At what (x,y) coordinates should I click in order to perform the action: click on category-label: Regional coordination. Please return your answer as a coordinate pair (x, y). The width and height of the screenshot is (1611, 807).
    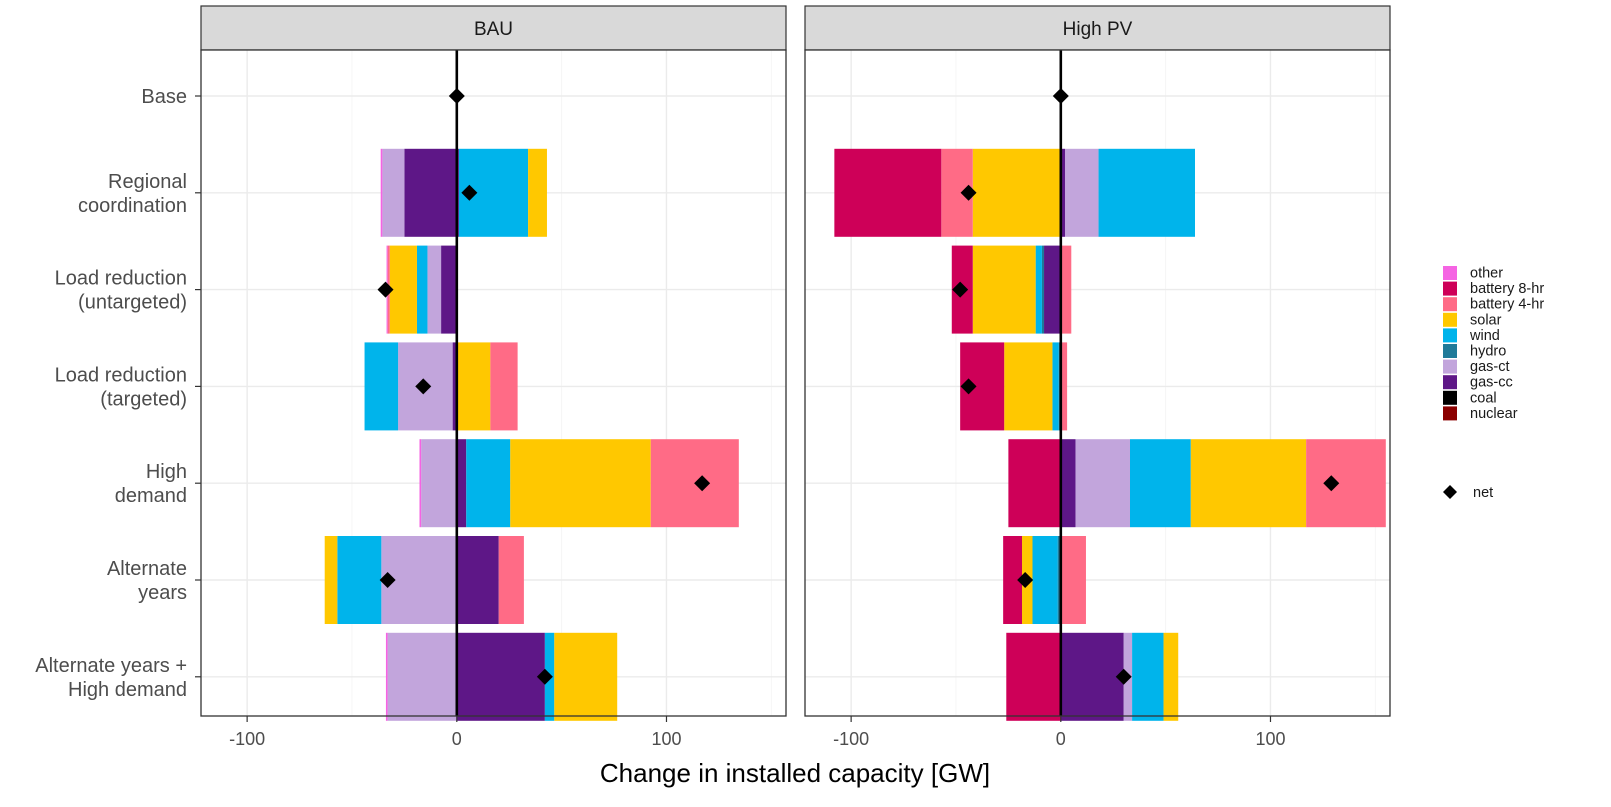
    Looking at the image, I should click on (132, 194).